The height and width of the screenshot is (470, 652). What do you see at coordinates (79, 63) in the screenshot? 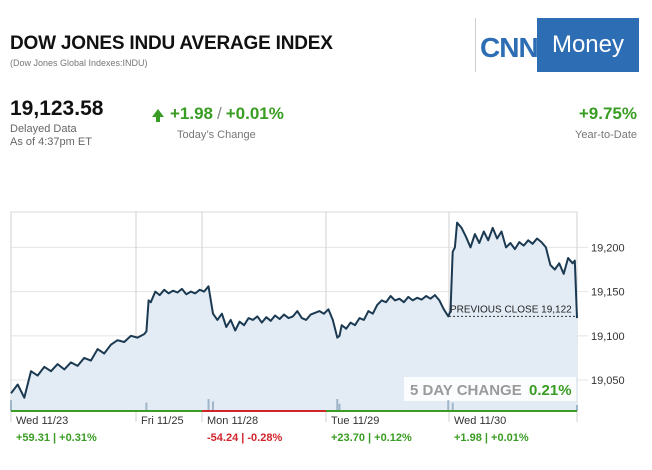
I see `index-subtitle: (Dow Jones Global Indexes:INDU)` at bounding box center [79, 63].